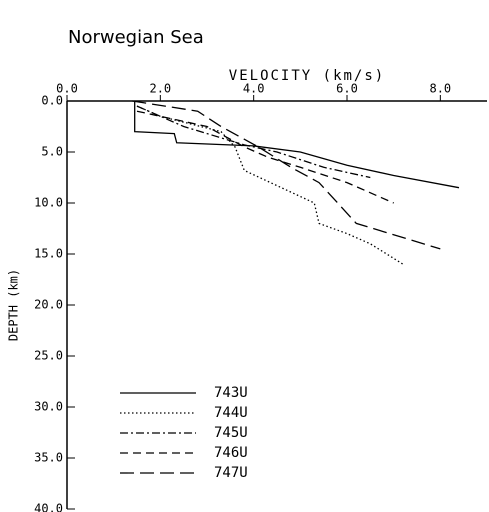 The height and width of the screenshot is (512, 489). Describe the element at coordinates (231, 413) in the screenshot. I see `legend-label: 744U` at that location.